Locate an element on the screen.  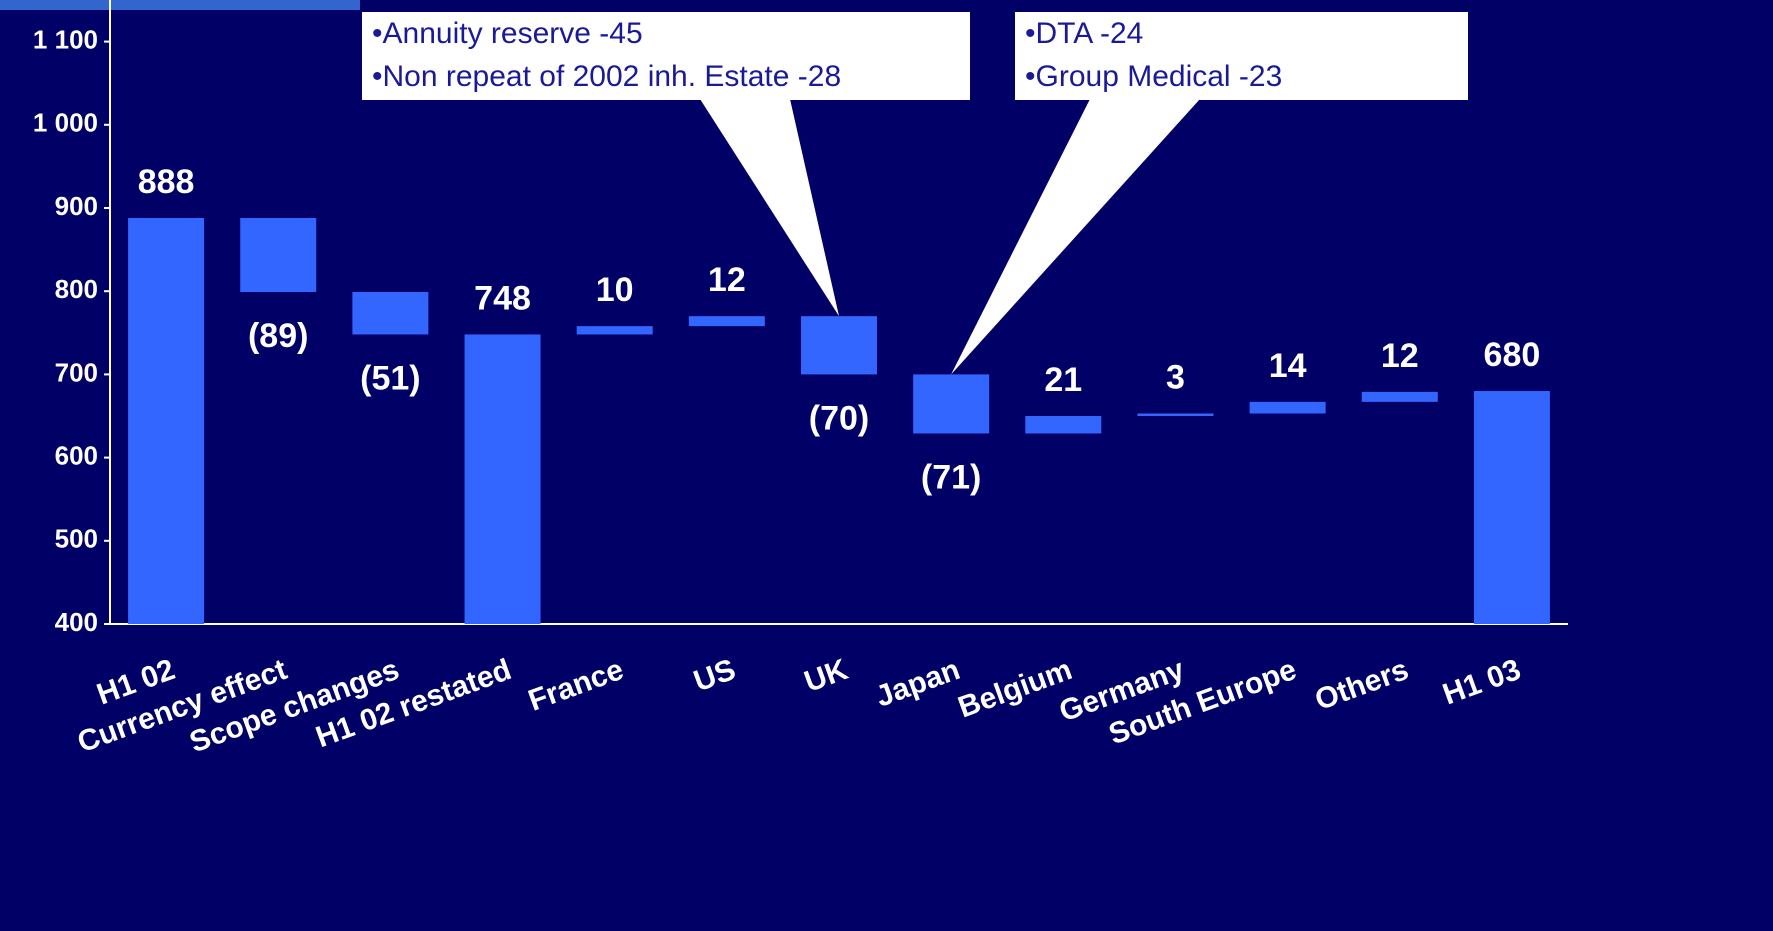
y-tick-label: 500 is located at coordinates (76, 539).